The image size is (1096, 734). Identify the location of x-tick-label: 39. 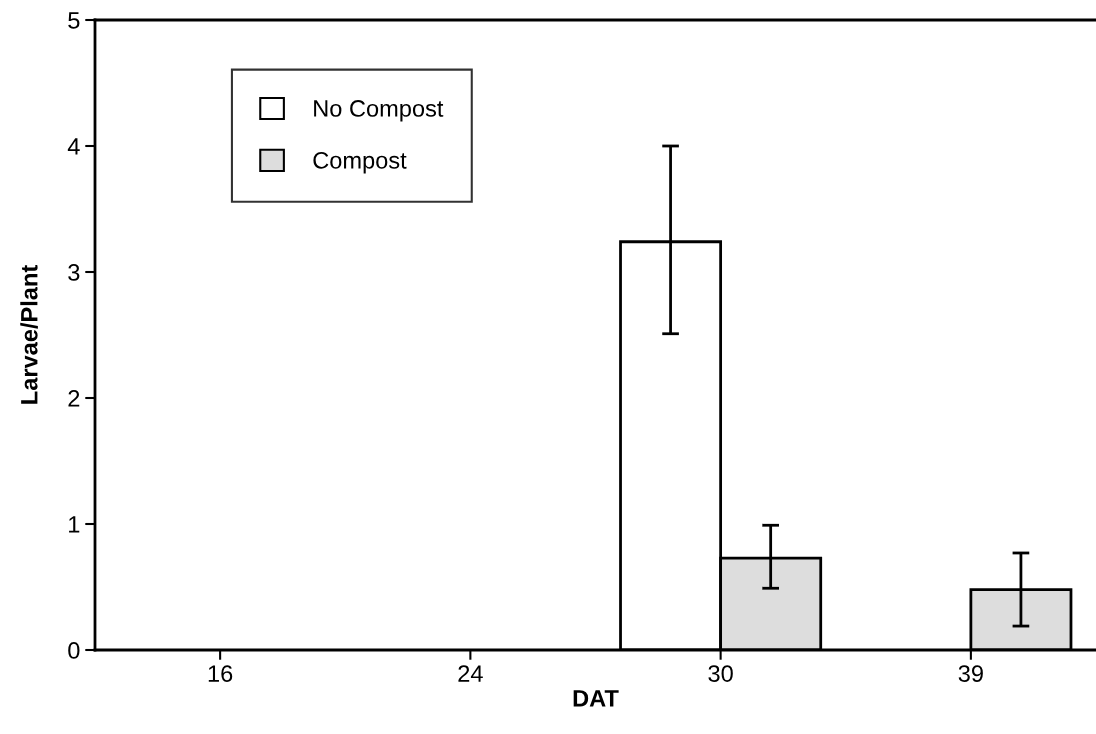
(970, 673).